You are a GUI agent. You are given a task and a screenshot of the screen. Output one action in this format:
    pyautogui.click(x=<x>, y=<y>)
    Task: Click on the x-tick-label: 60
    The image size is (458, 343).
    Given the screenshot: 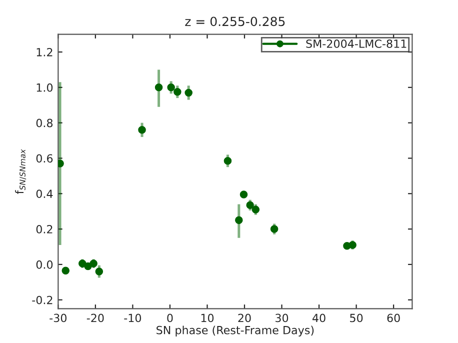 What is the action you would take?
    pyautogui.click(x=393, y=318)
    